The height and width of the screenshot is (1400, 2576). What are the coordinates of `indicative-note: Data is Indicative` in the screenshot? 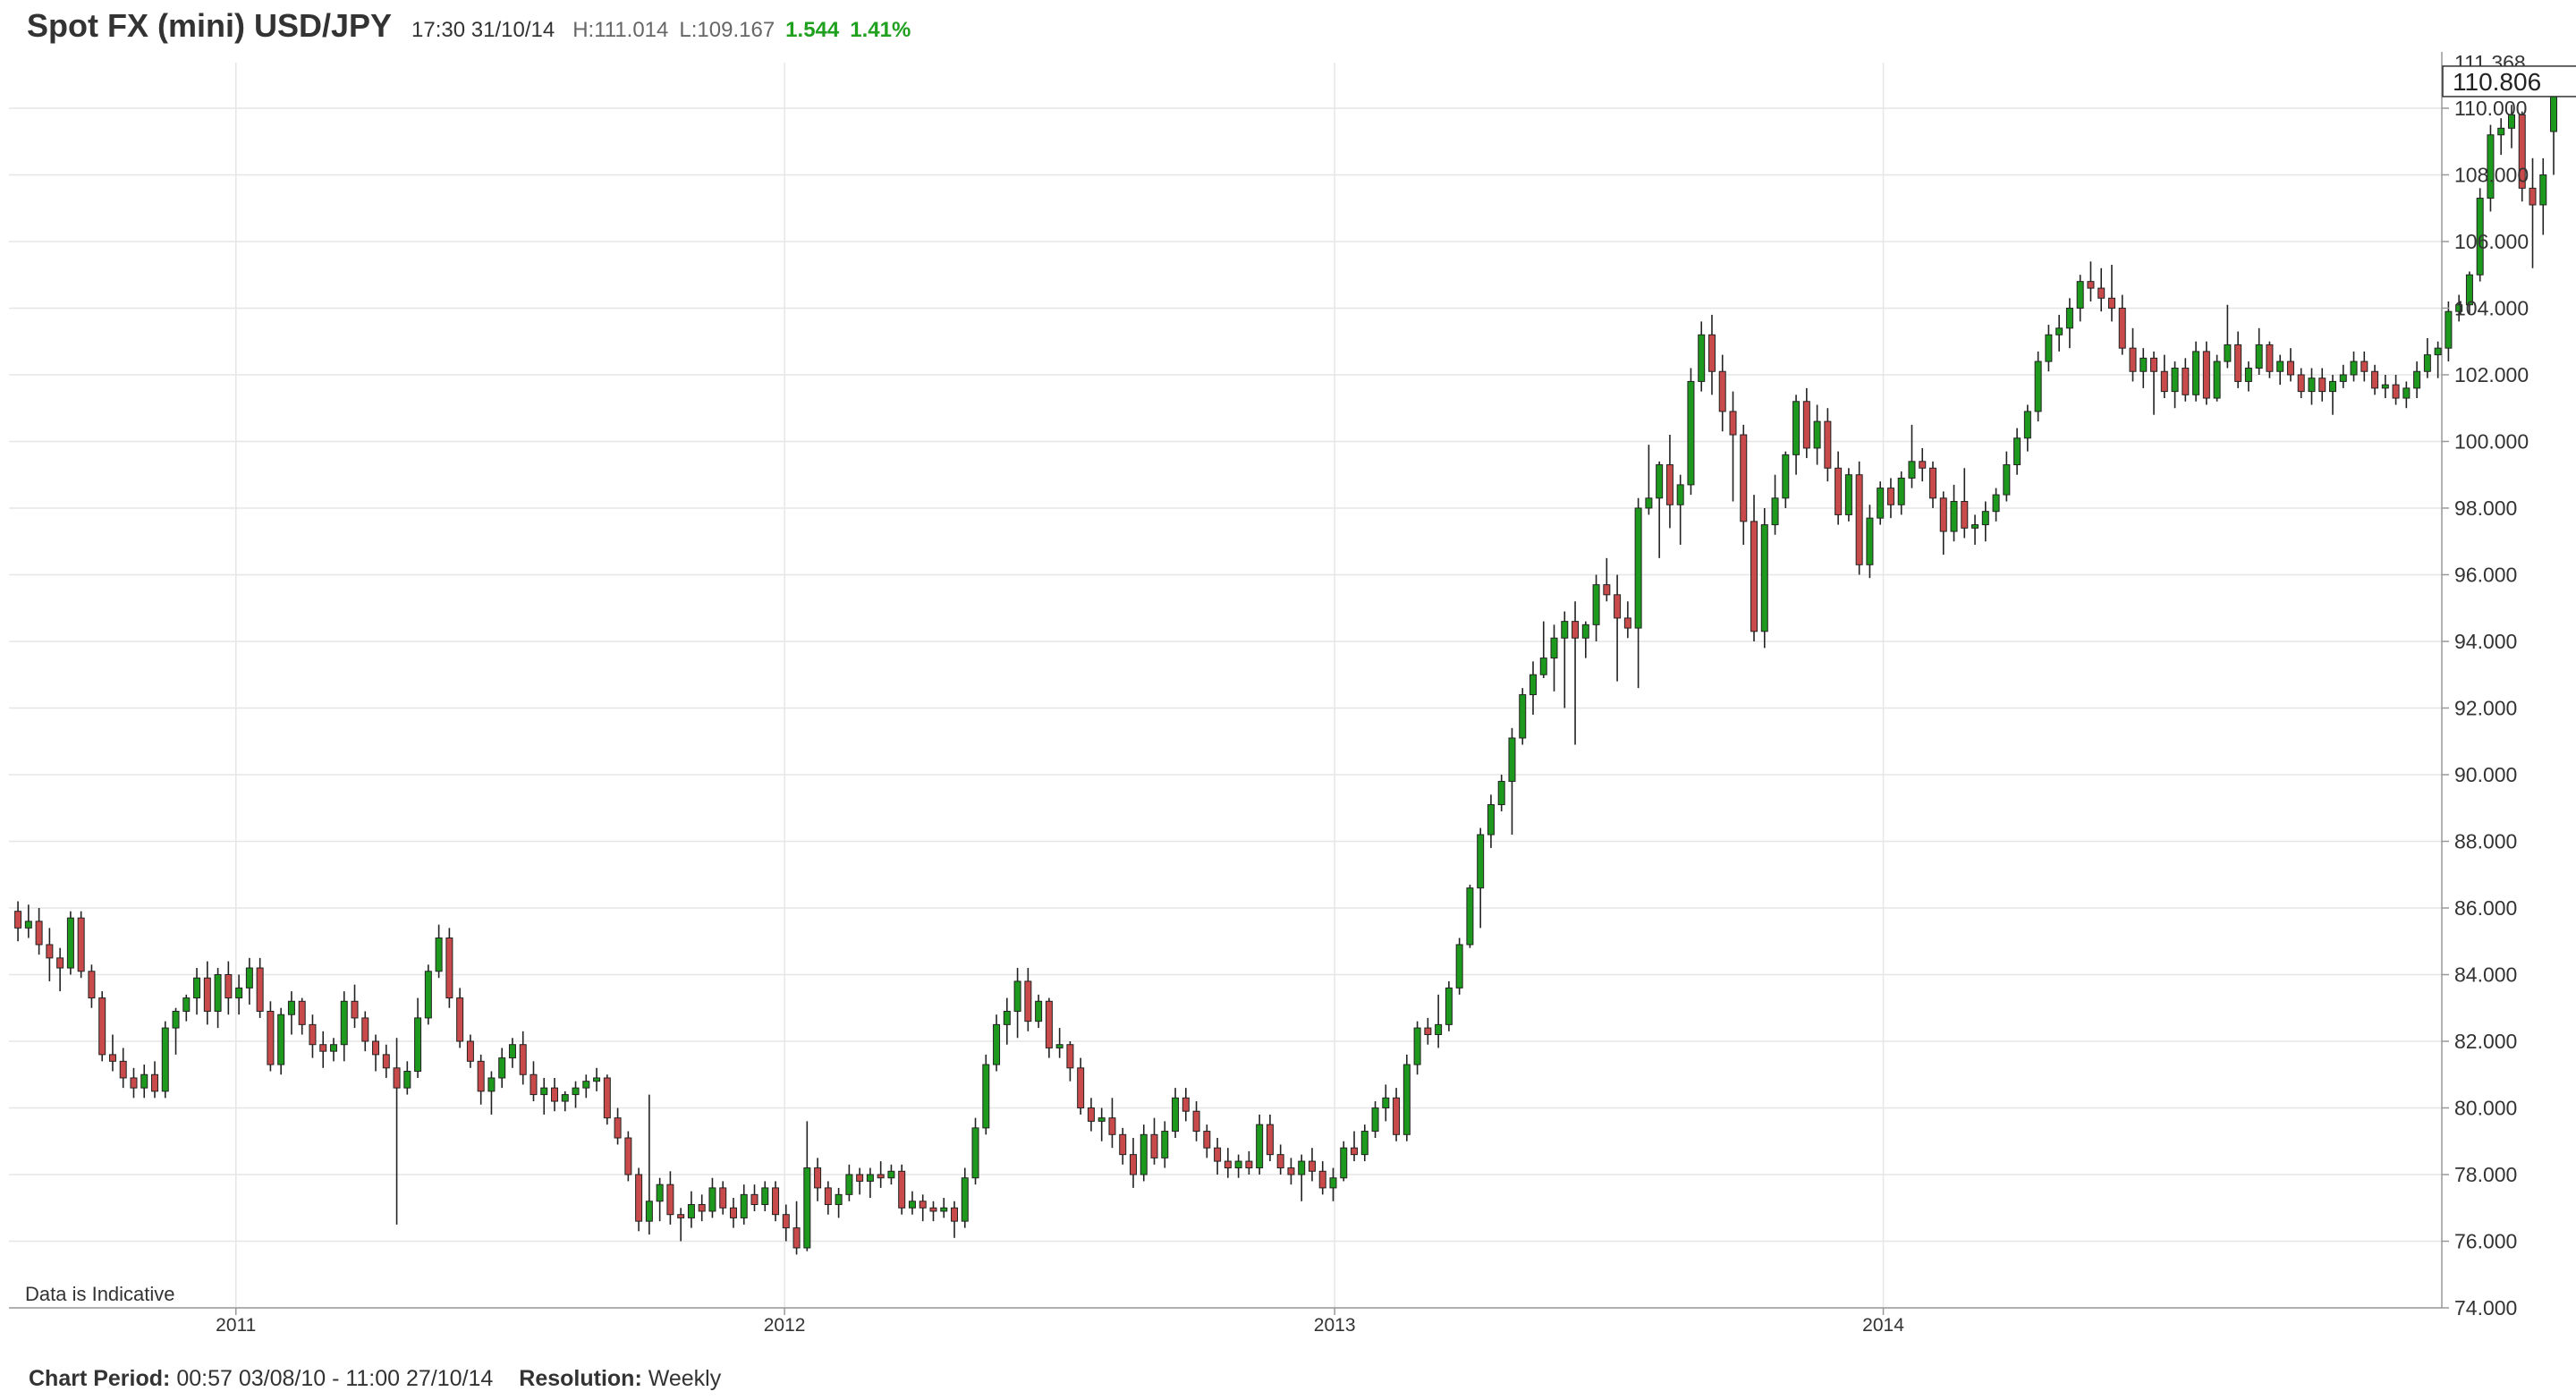 It's located at (100, 1294).